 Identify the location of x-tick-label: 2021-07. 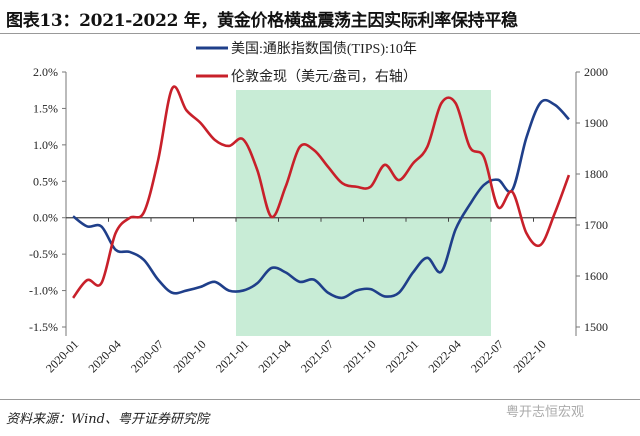
(317, 356).